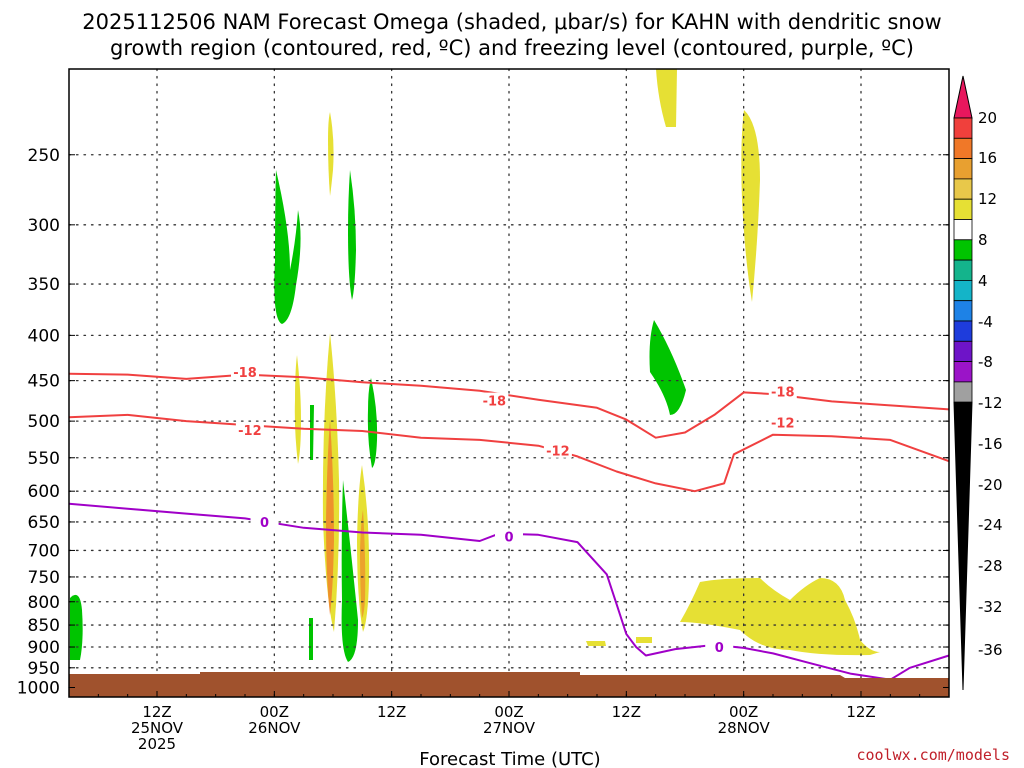 The height and width of the screenshot is (768, 1024). What do you see at coordinates (44, 523) in the screenshot?
I see `y-tick-label: 650` at bounding box center [44, 523].